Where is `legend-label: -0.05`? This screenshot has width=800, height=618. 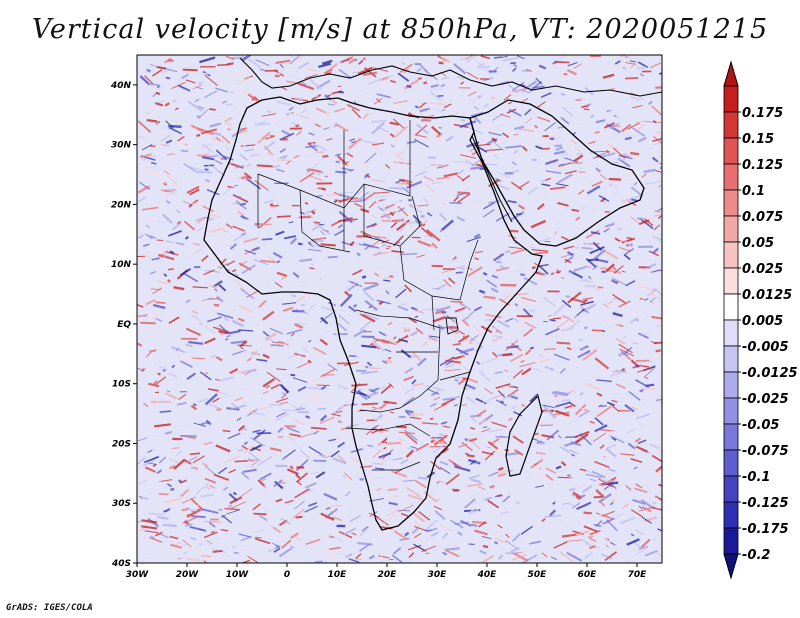
legend-label: -0.05 is located at coordinates (760, 425).